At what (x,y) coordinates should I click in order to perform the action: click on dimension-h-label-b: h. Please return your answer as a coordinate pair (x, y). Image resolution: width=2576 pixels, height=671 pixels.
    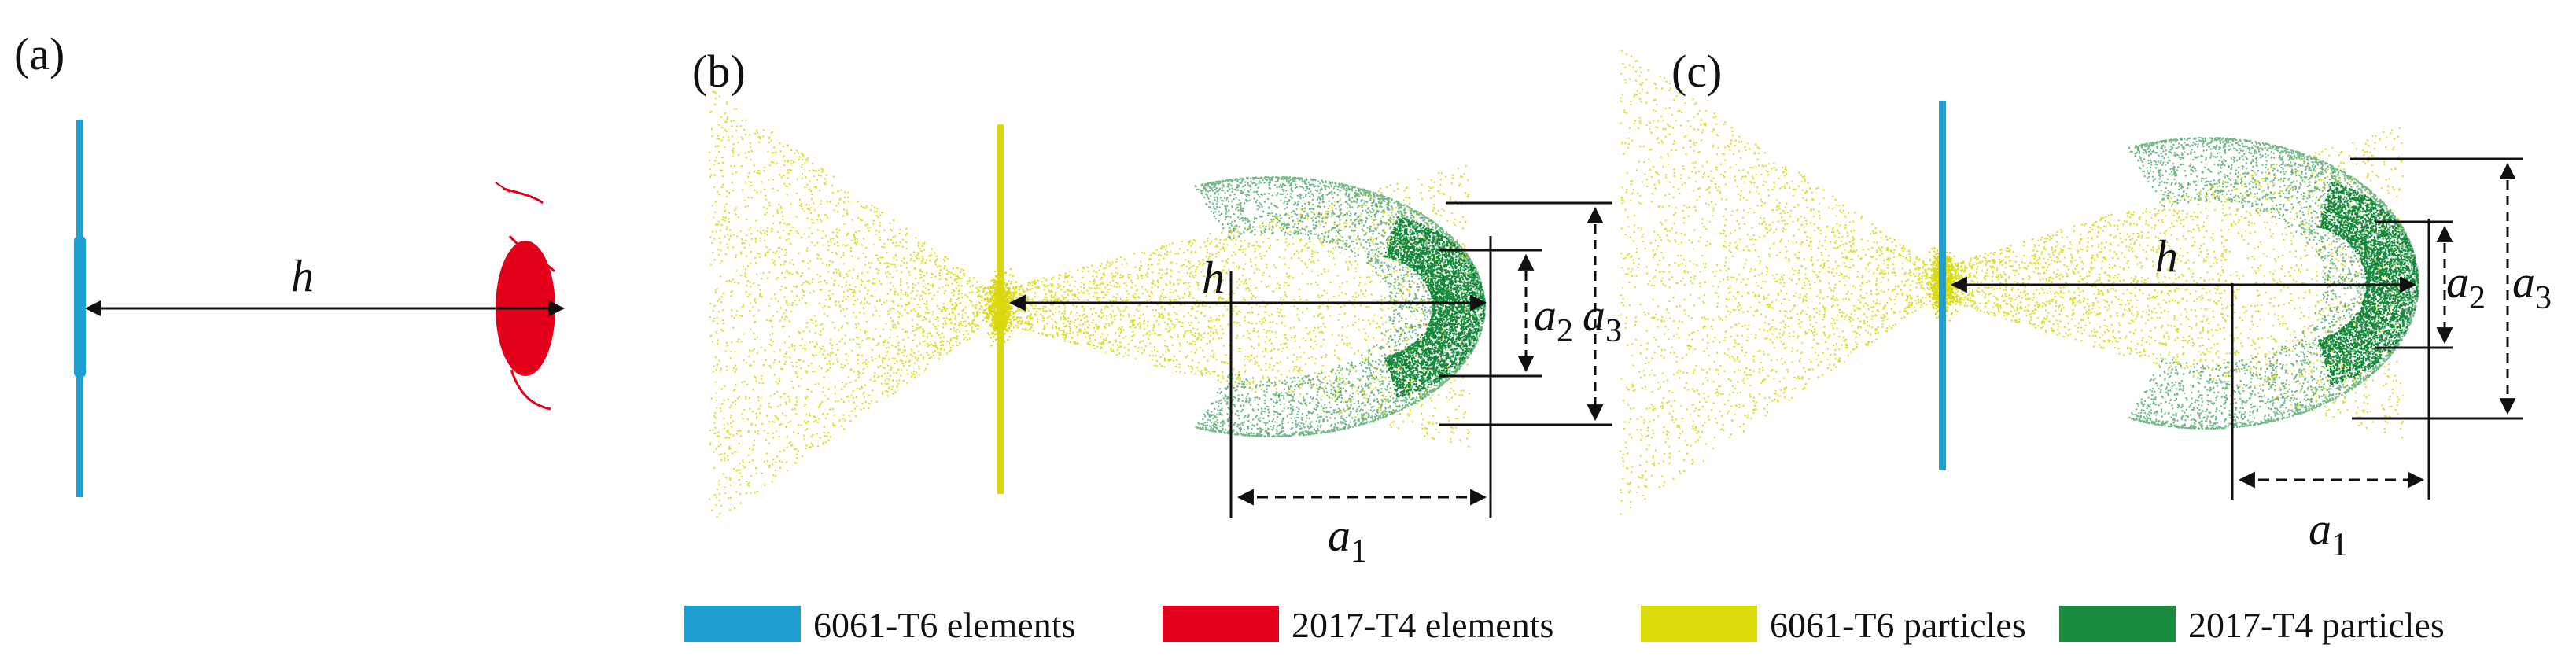
    Looking at the image, I should click on (1213, 277).